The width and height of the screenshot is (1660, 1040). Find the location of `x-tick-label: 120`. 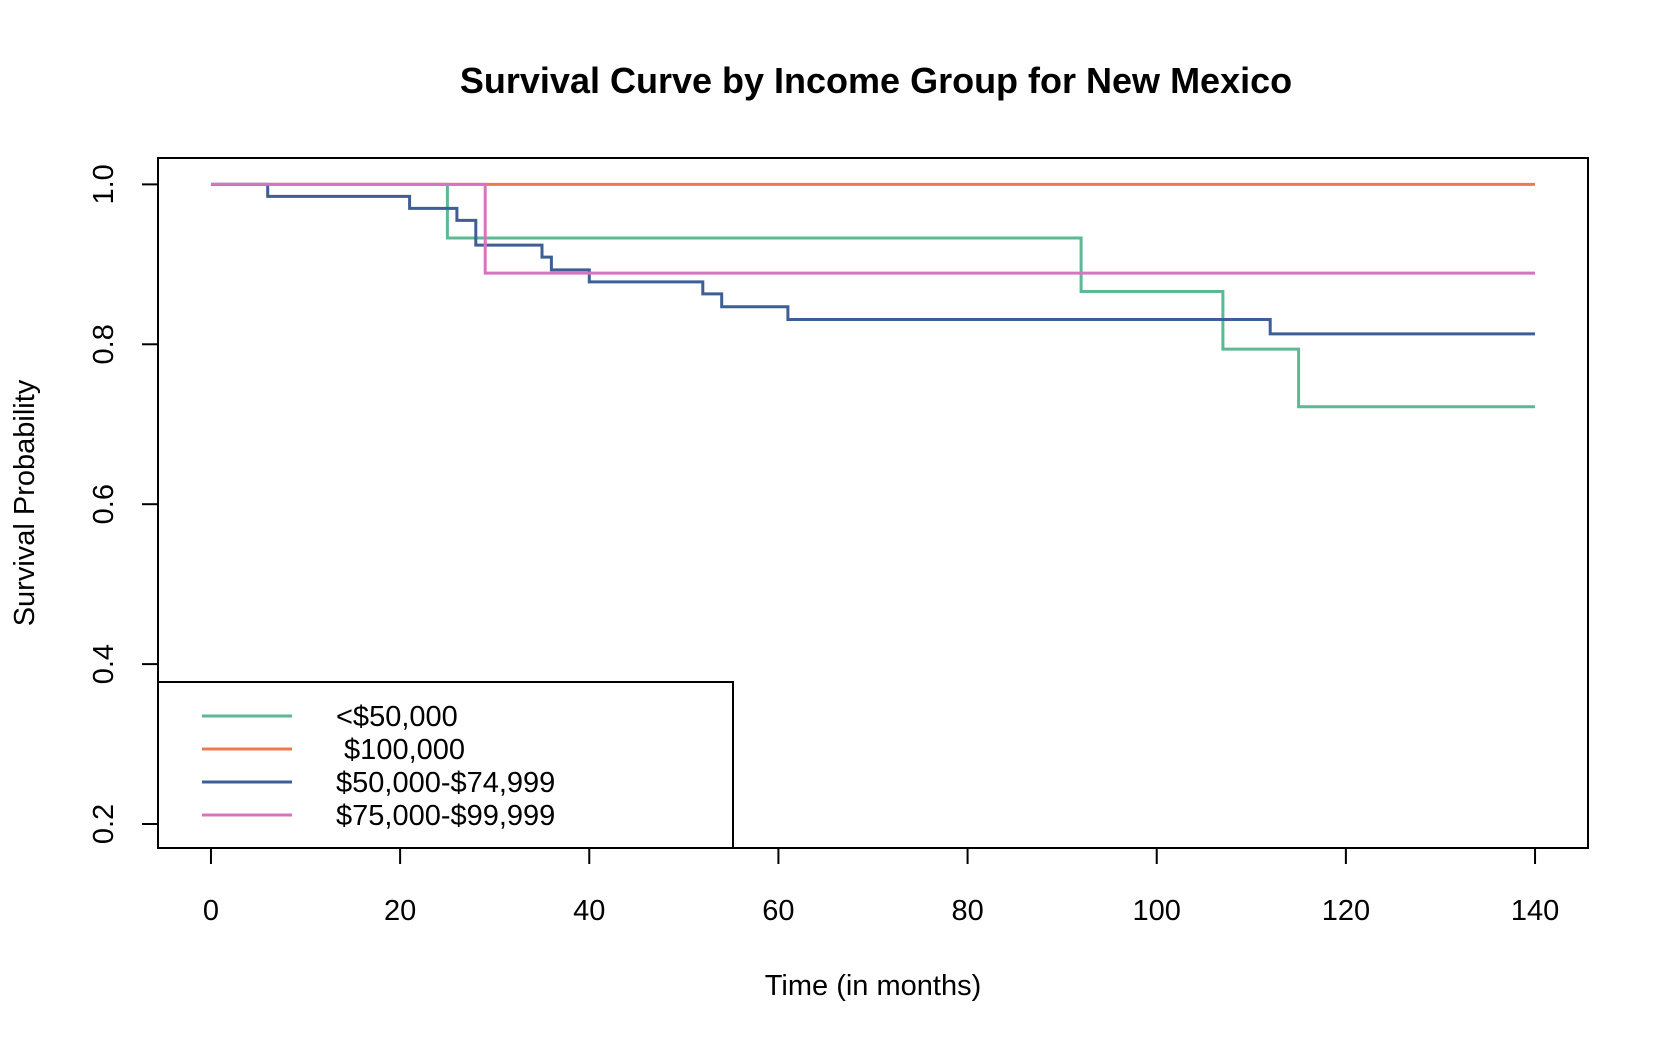

x-tick-label: 120 is located at coordinates (1346, 911).